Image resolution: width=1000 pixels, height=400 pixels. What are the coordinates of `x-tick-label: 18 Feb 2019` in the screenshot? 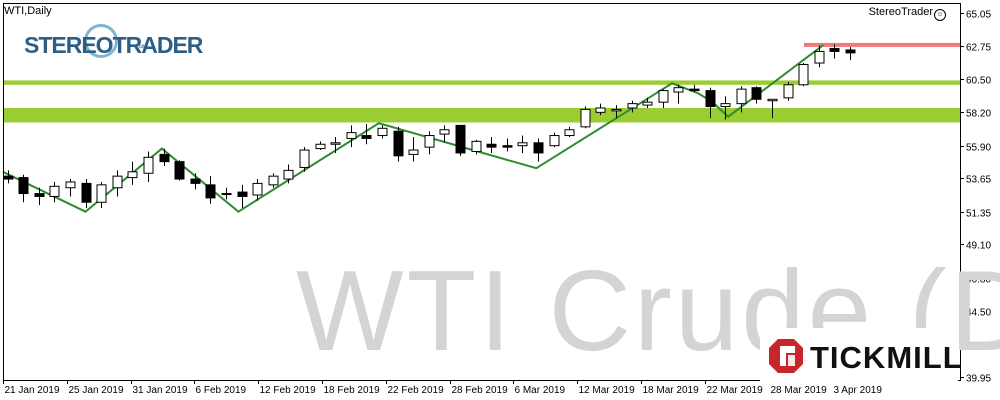 It's located at (352, 390).